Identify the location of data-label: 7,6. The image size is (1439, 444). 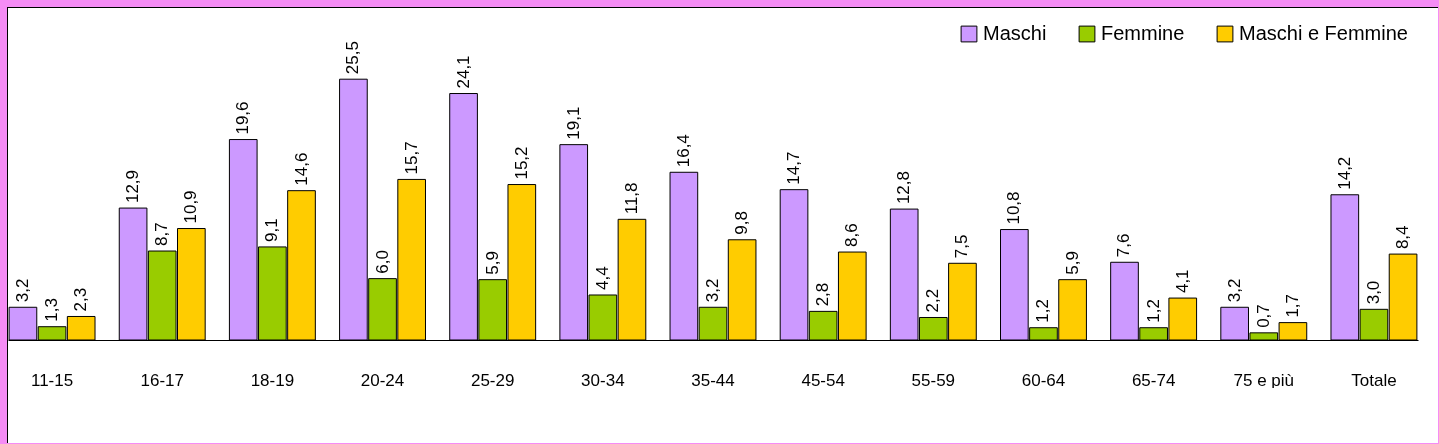
(1124, 245).